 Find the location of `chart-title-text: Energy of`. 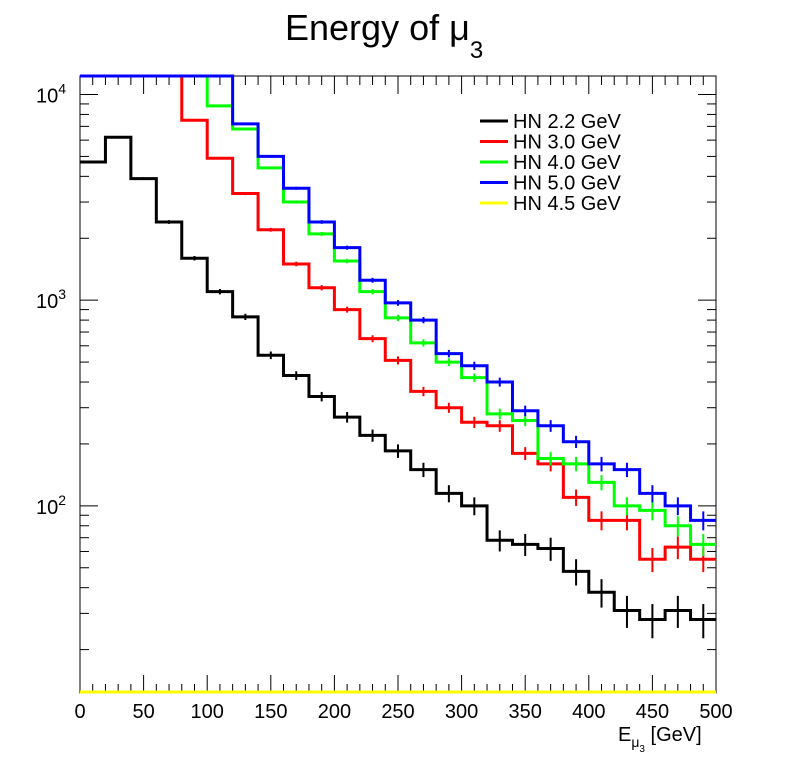

chart-title-text: Energy of is located at coordinates (367, 27).